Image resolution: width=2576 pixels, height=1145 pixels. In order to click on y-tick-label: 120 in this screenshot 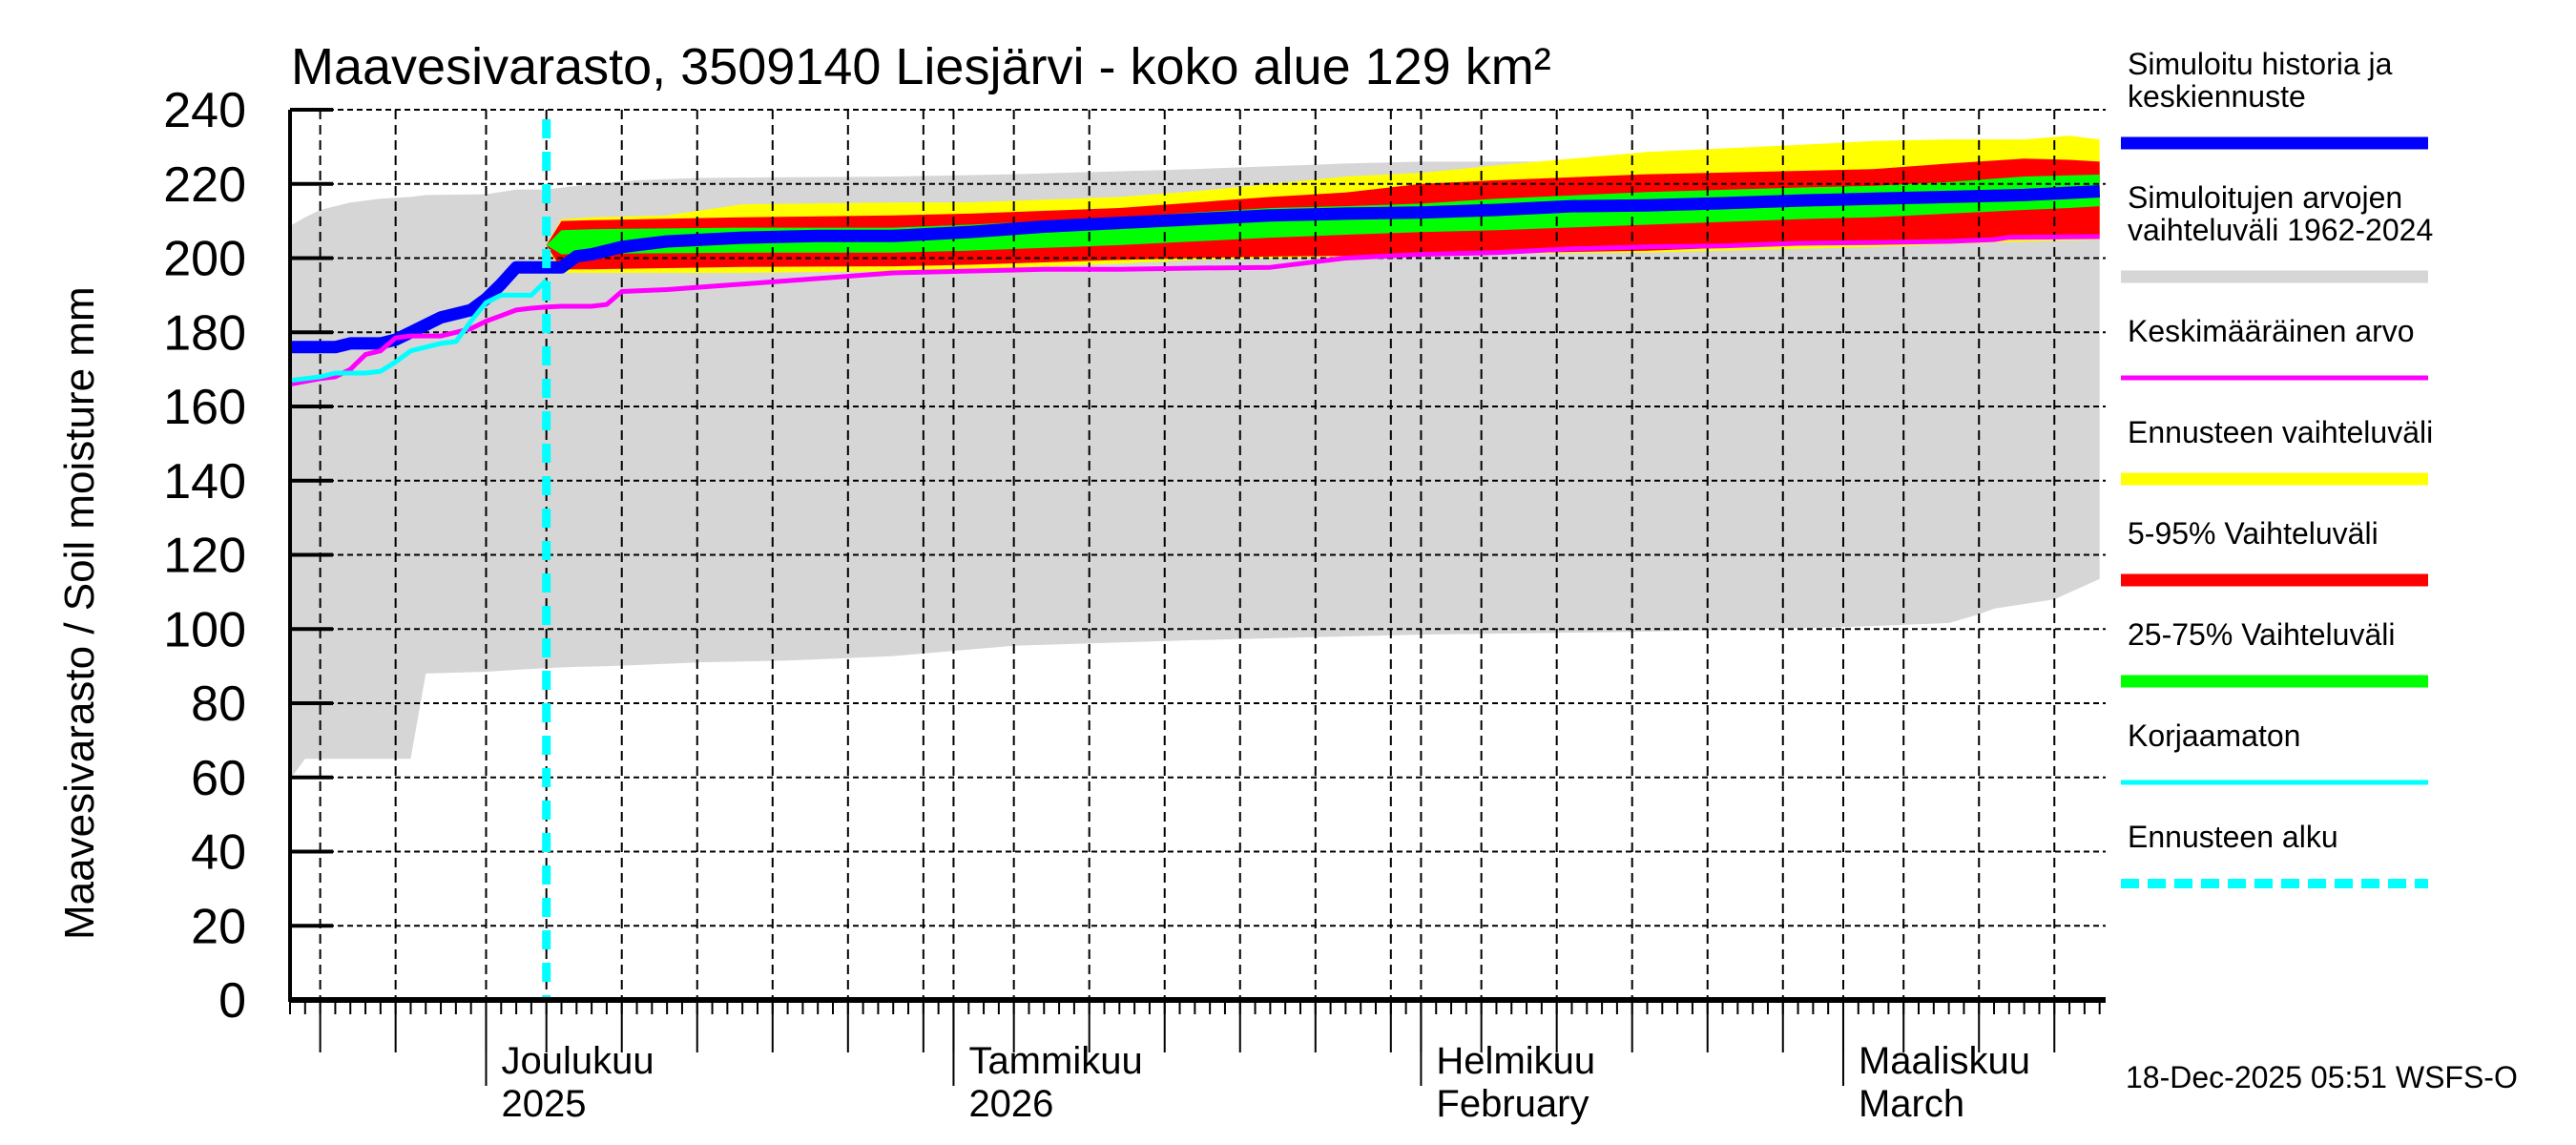, I will do `click(204, 557)`.